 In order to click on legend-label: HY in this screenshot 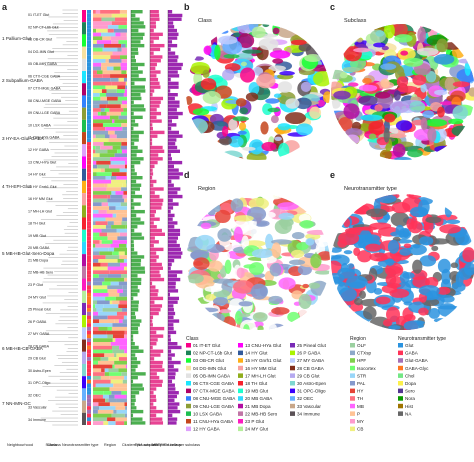, I will do `click(360, 391)`.